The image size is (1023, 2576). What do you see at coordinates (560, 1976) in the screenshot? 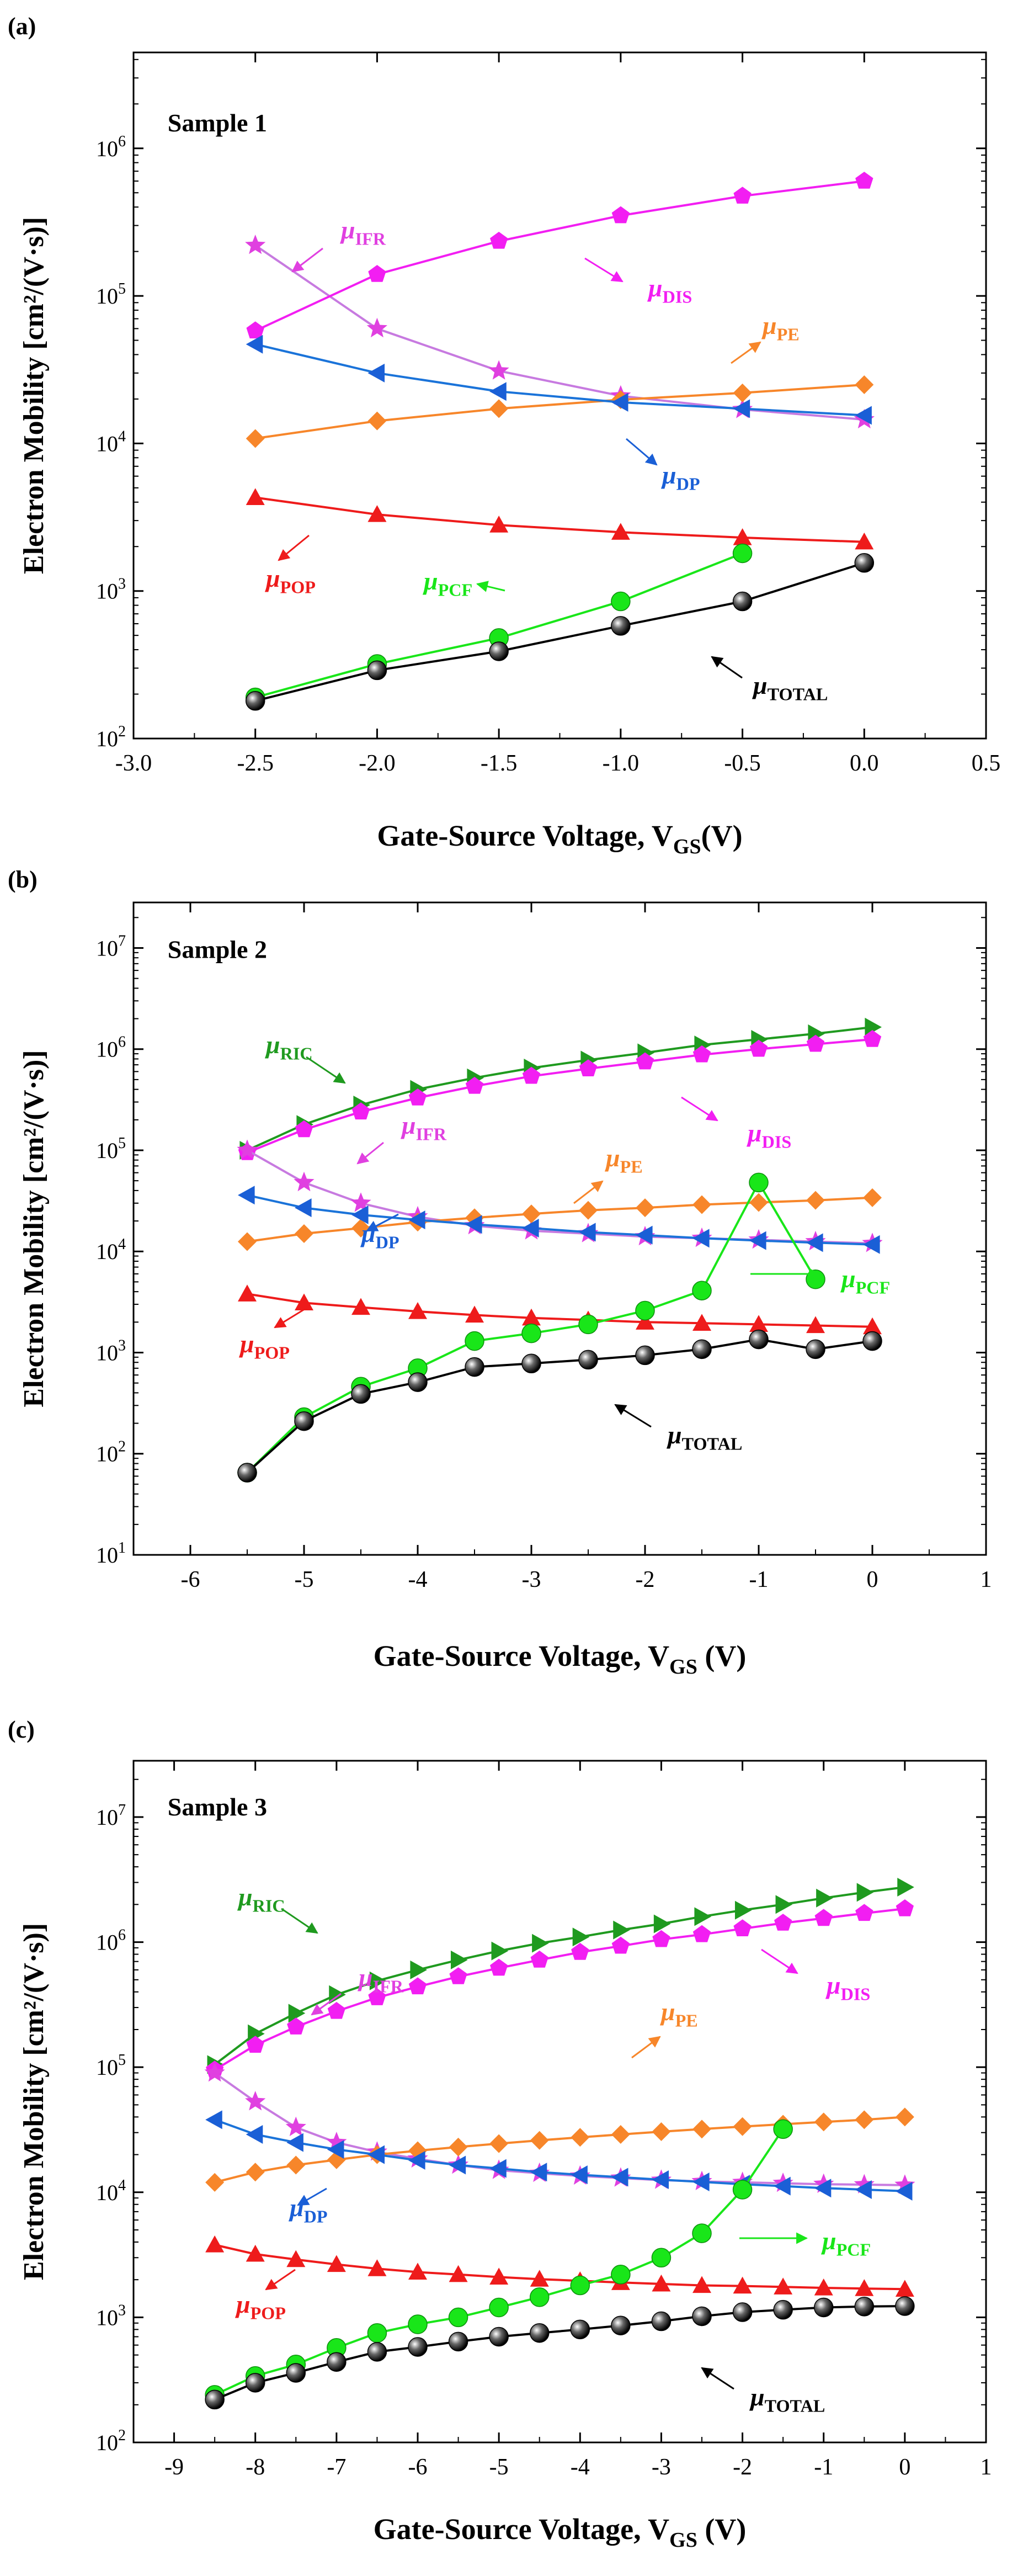
I see `series-ric` at bounding box center [560, 1976].